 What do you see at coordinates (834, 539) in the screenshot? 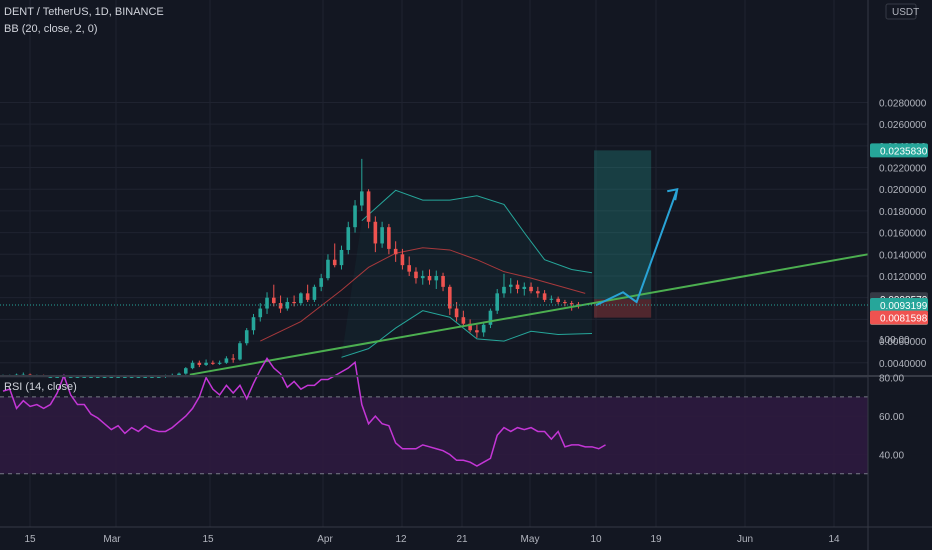
I see `time-tick-label: 14` at bounding box center [834, 539].